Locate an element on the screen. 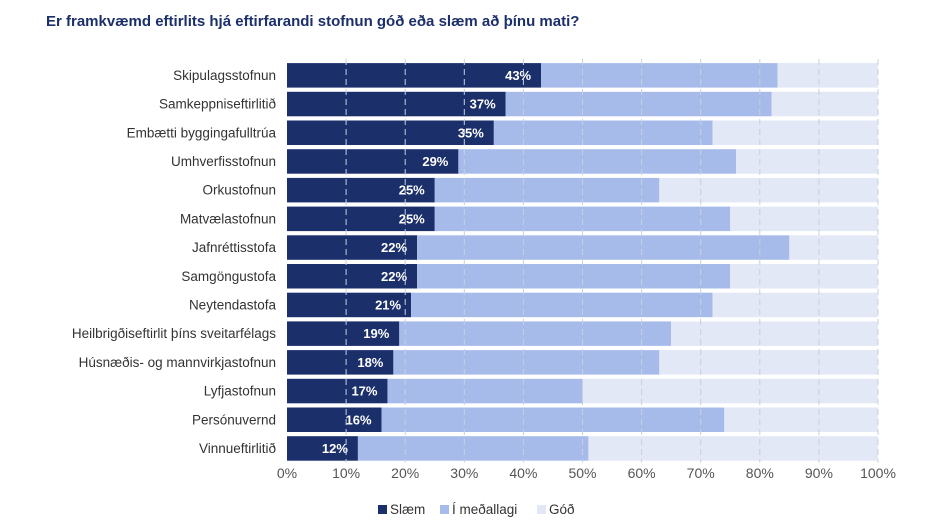 Image resolution: width=950 pixels, height=531 pixels. legend: Slæm Í meðallagi Góð is located at coordinates (476, 509).